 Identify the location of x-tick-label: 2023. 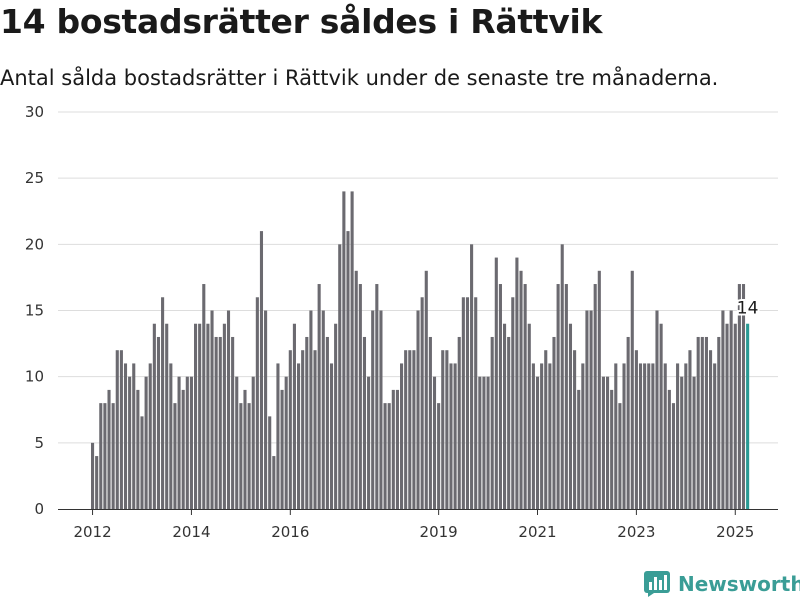
(636, 532).